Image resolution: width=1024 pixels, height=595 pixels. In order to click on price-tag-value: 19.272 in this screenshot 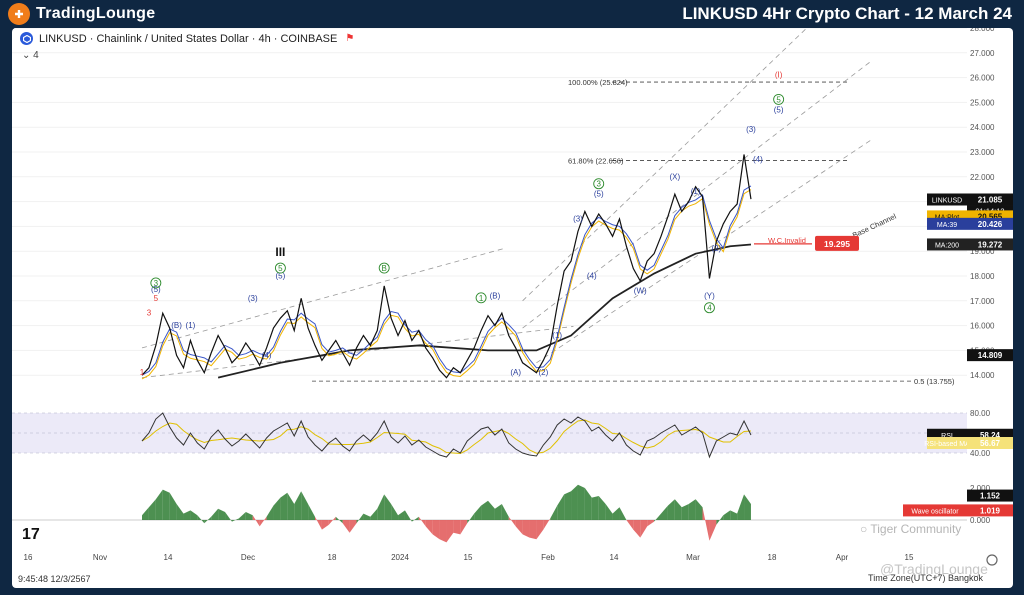, I will do `click(990, 244)`.